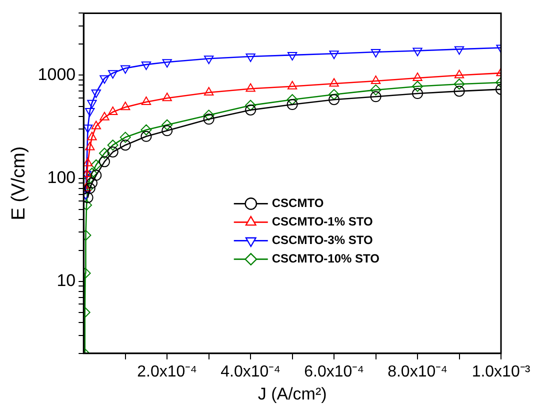 This screenshot has width=539, height=407. Describe the element at coordinates (322, 240) in the screenshot. I see `legend-label: CSCMTO-3% STO` at that location.